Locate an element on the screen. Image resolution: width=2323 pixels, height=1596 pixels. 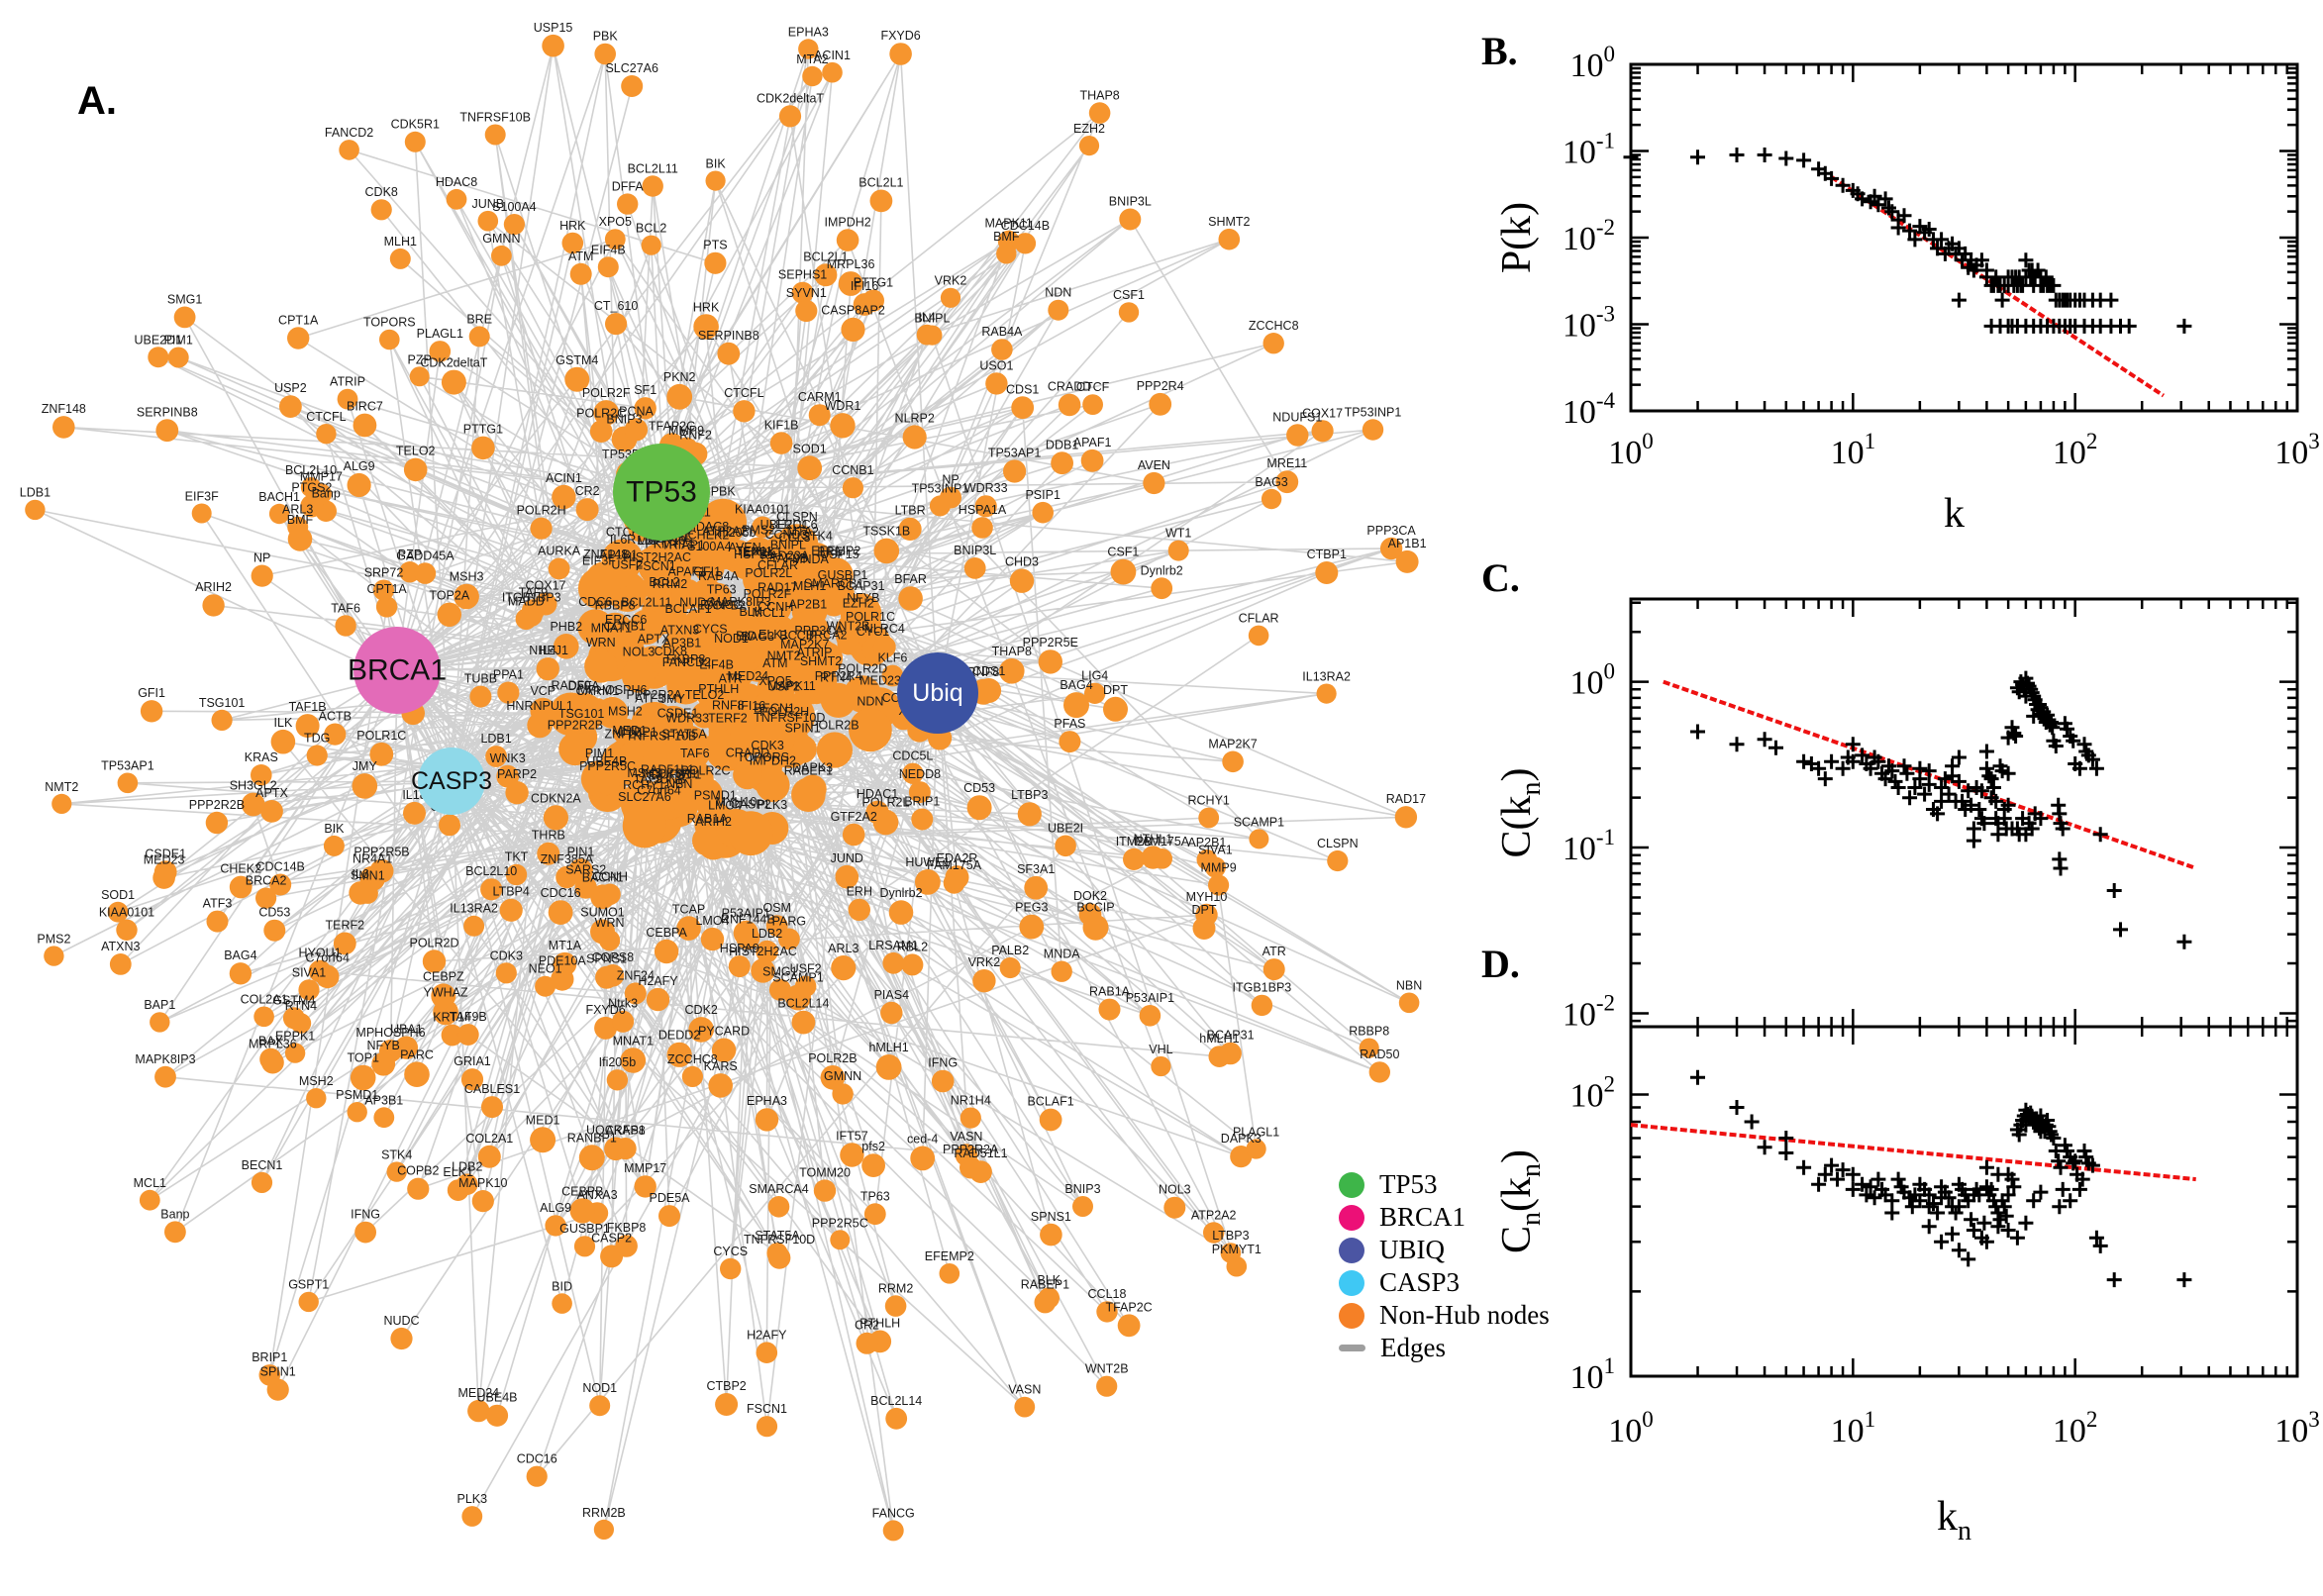
legend-item-ubiq: UBIQ is located at coordinates (1445, 1250).